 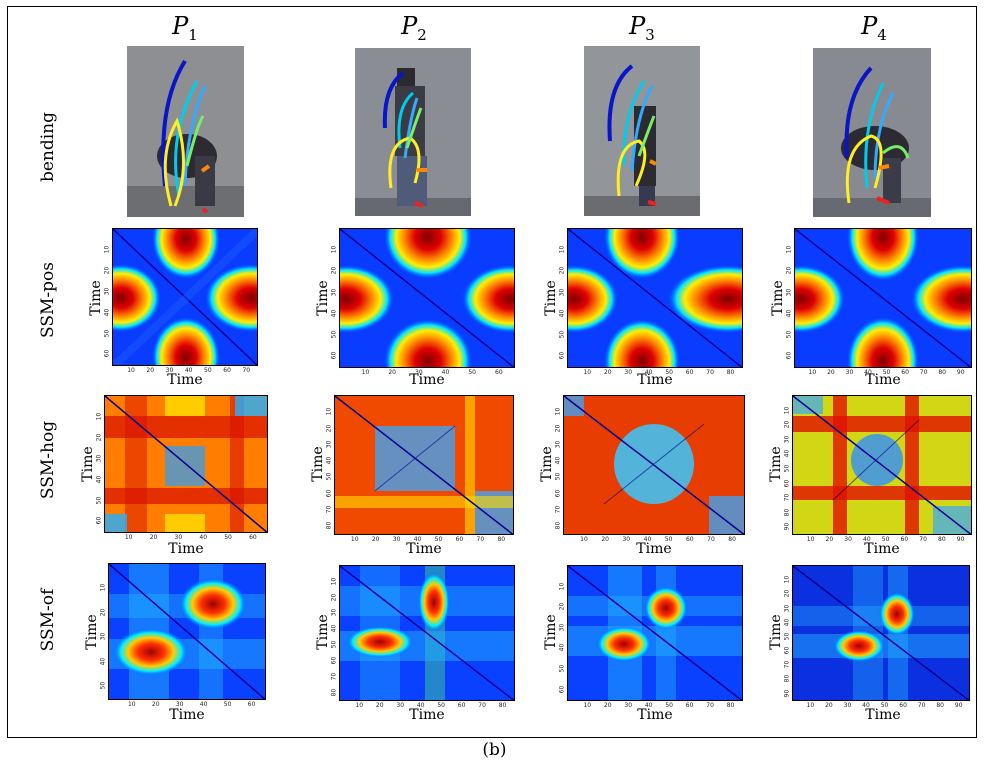 I want to click on ssm-pos-matrix-p1, so click(x=185, y=297).